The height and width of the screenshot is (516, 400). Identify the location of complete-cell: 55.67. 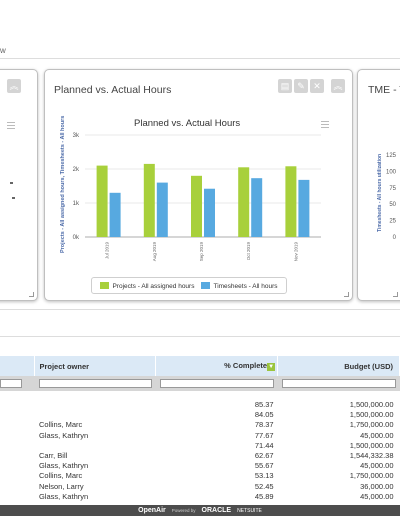
(264, 466).